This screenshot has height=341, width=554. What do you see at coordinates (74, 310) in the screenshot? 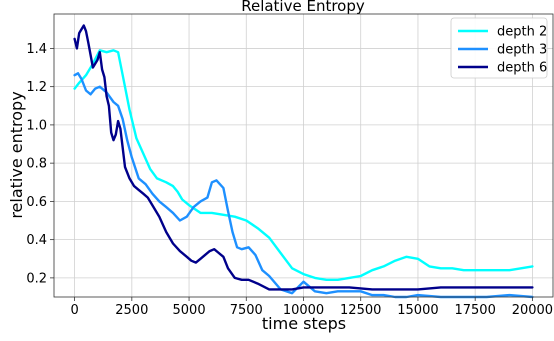
I see `x-tick-label: 0` at bounding box center [74, 310].